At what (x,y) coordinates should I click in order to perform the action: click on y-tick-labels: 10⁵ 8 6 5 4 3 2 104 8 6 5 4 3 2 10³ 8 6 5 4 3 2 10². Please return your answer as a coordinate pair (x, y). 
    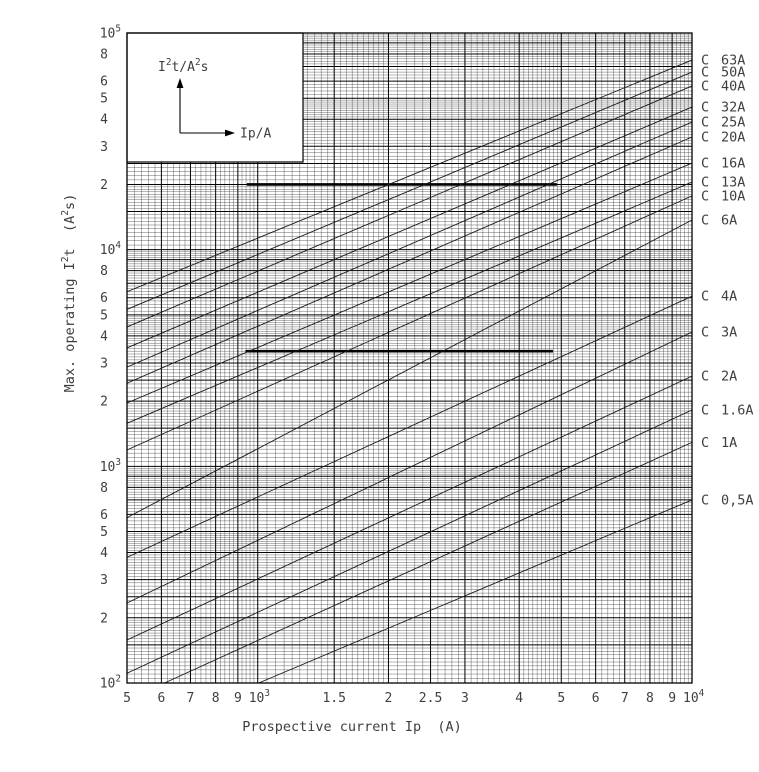
    Looking at the image, I should click on (111, 358).